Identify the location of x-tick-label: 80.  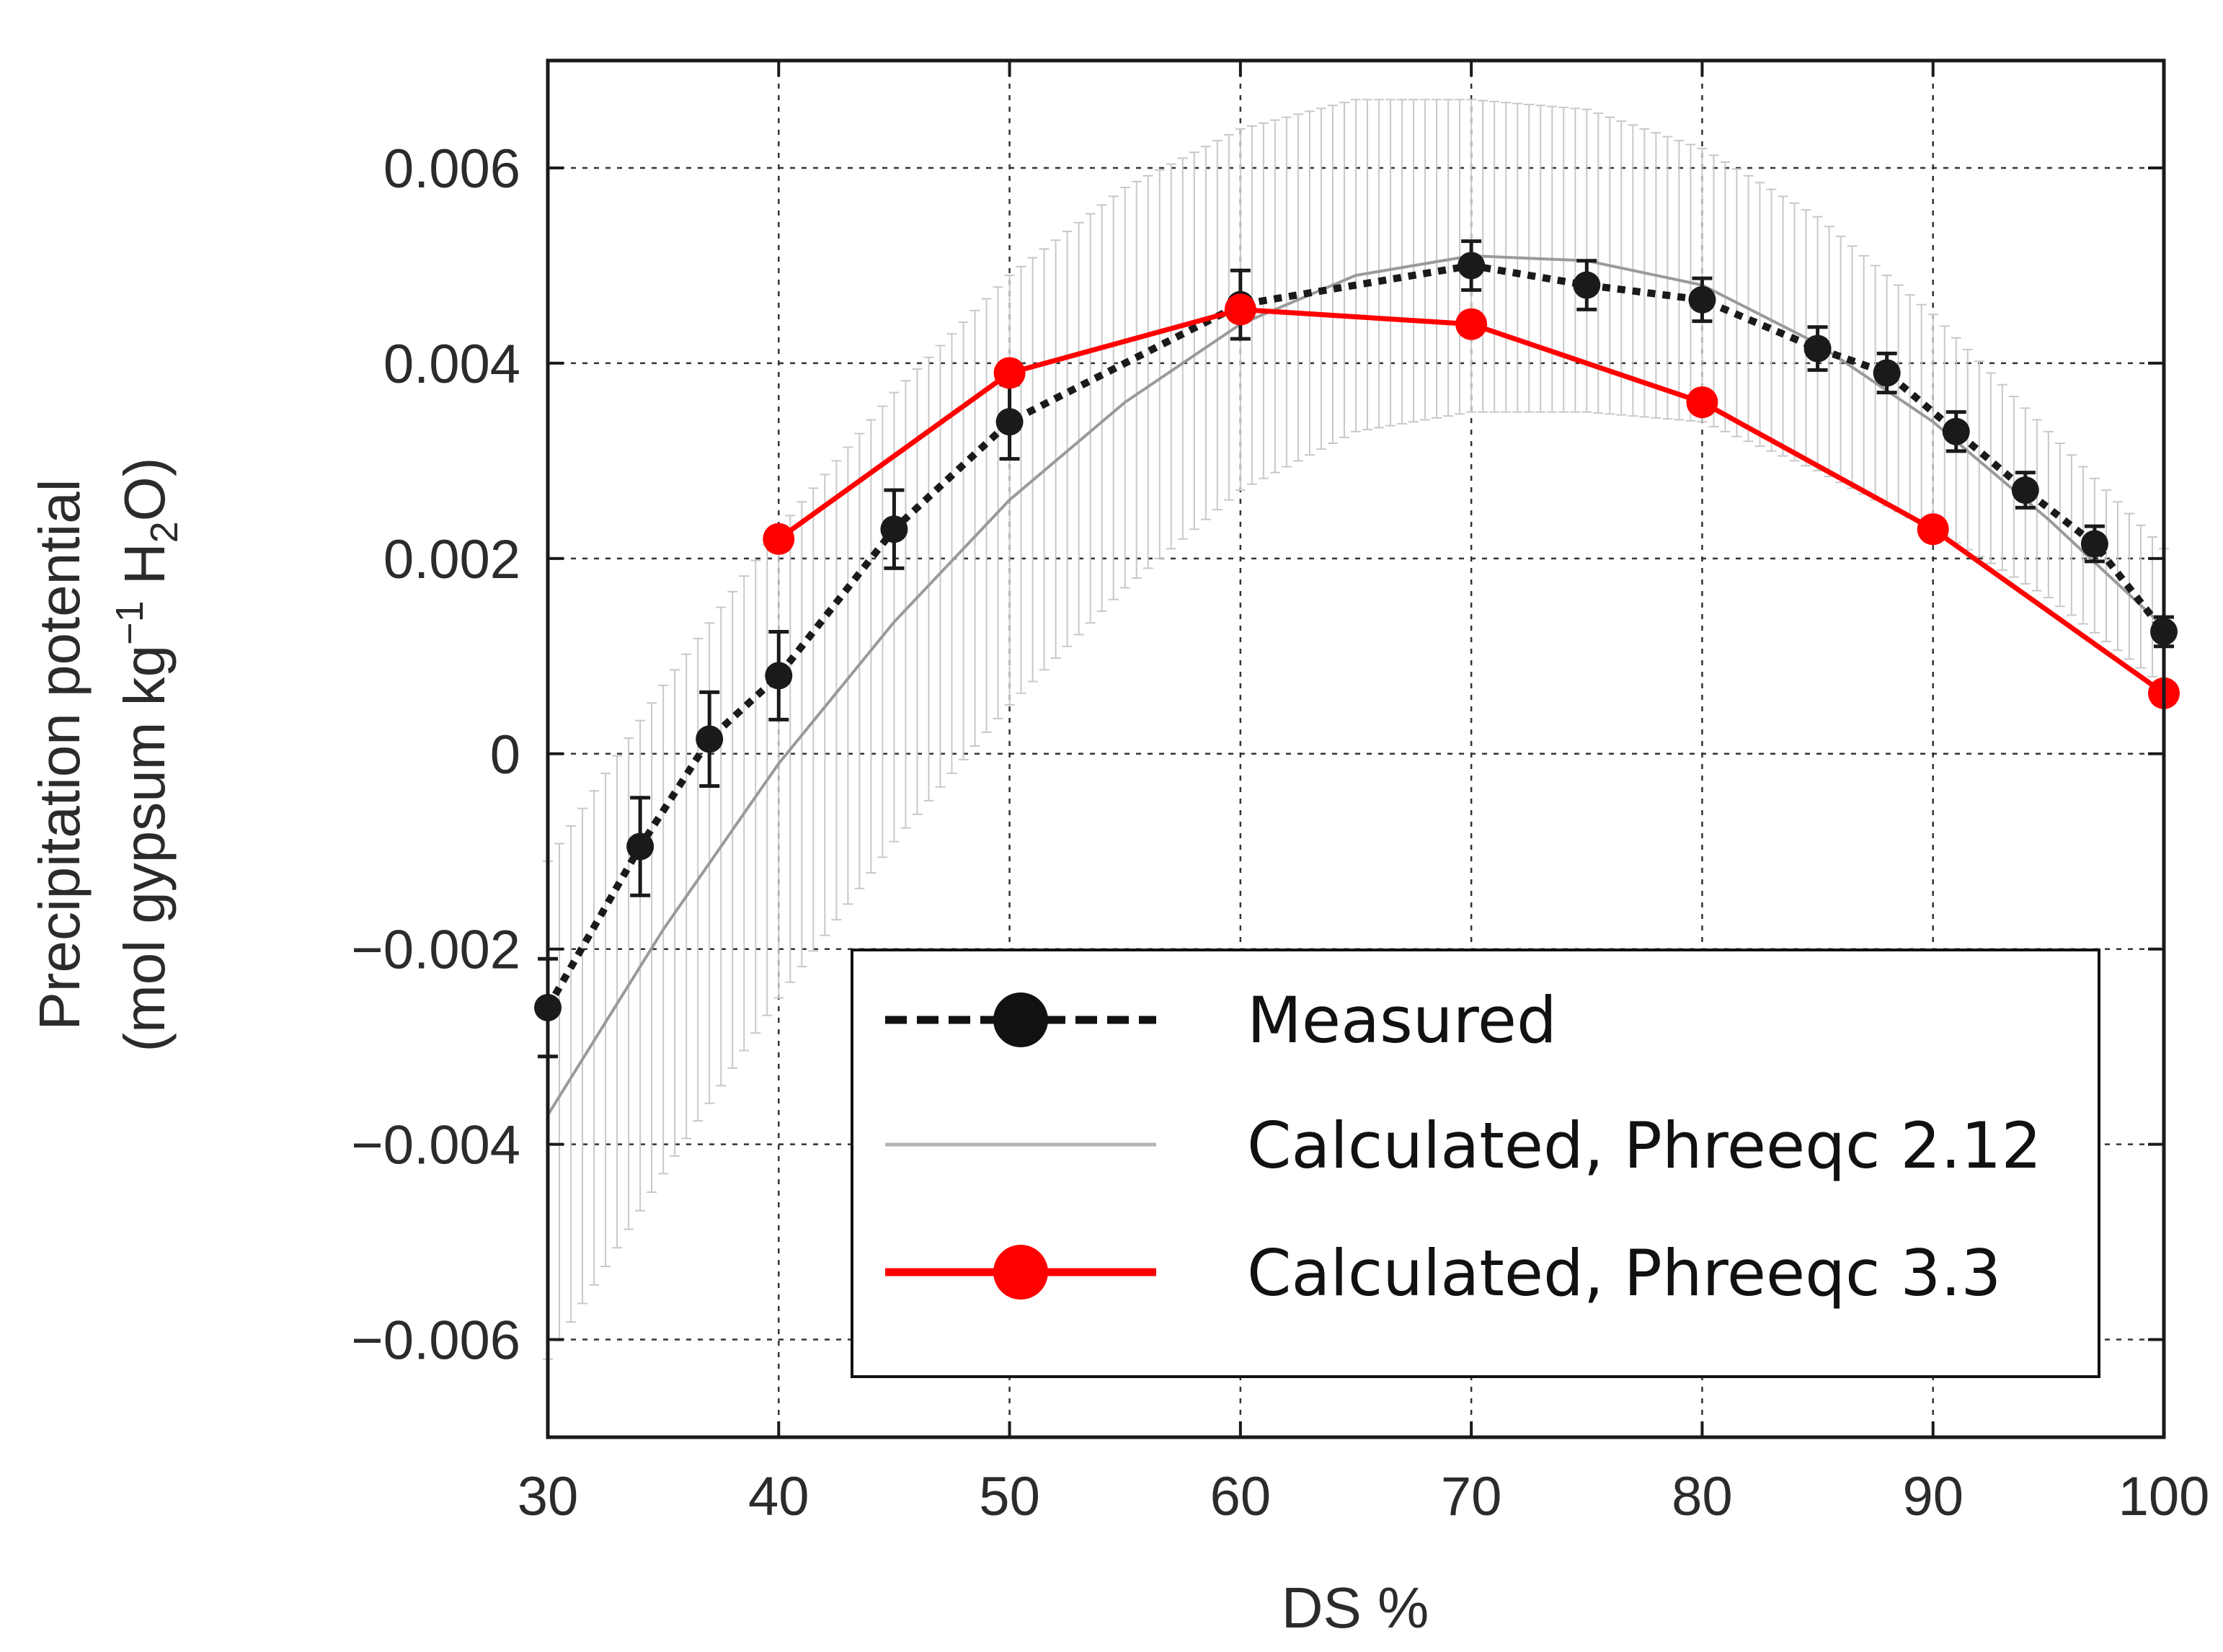
(1702, 1497).